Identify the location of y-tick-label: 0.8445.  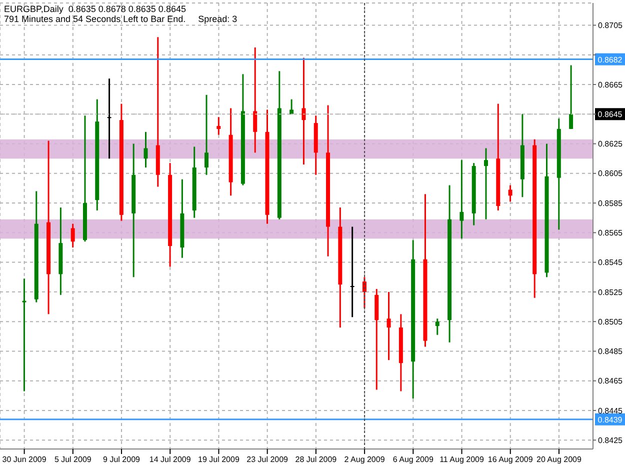
(611, 411).